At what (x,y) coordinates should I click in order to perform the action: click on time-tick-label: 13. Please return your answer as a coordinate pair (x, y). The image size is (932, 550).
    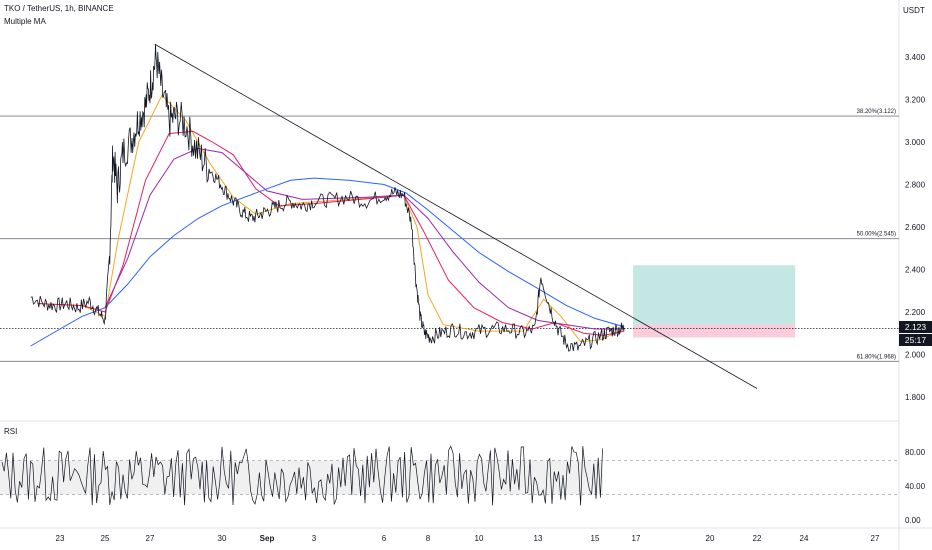
    Looking at the image, I should click on (538, 538).